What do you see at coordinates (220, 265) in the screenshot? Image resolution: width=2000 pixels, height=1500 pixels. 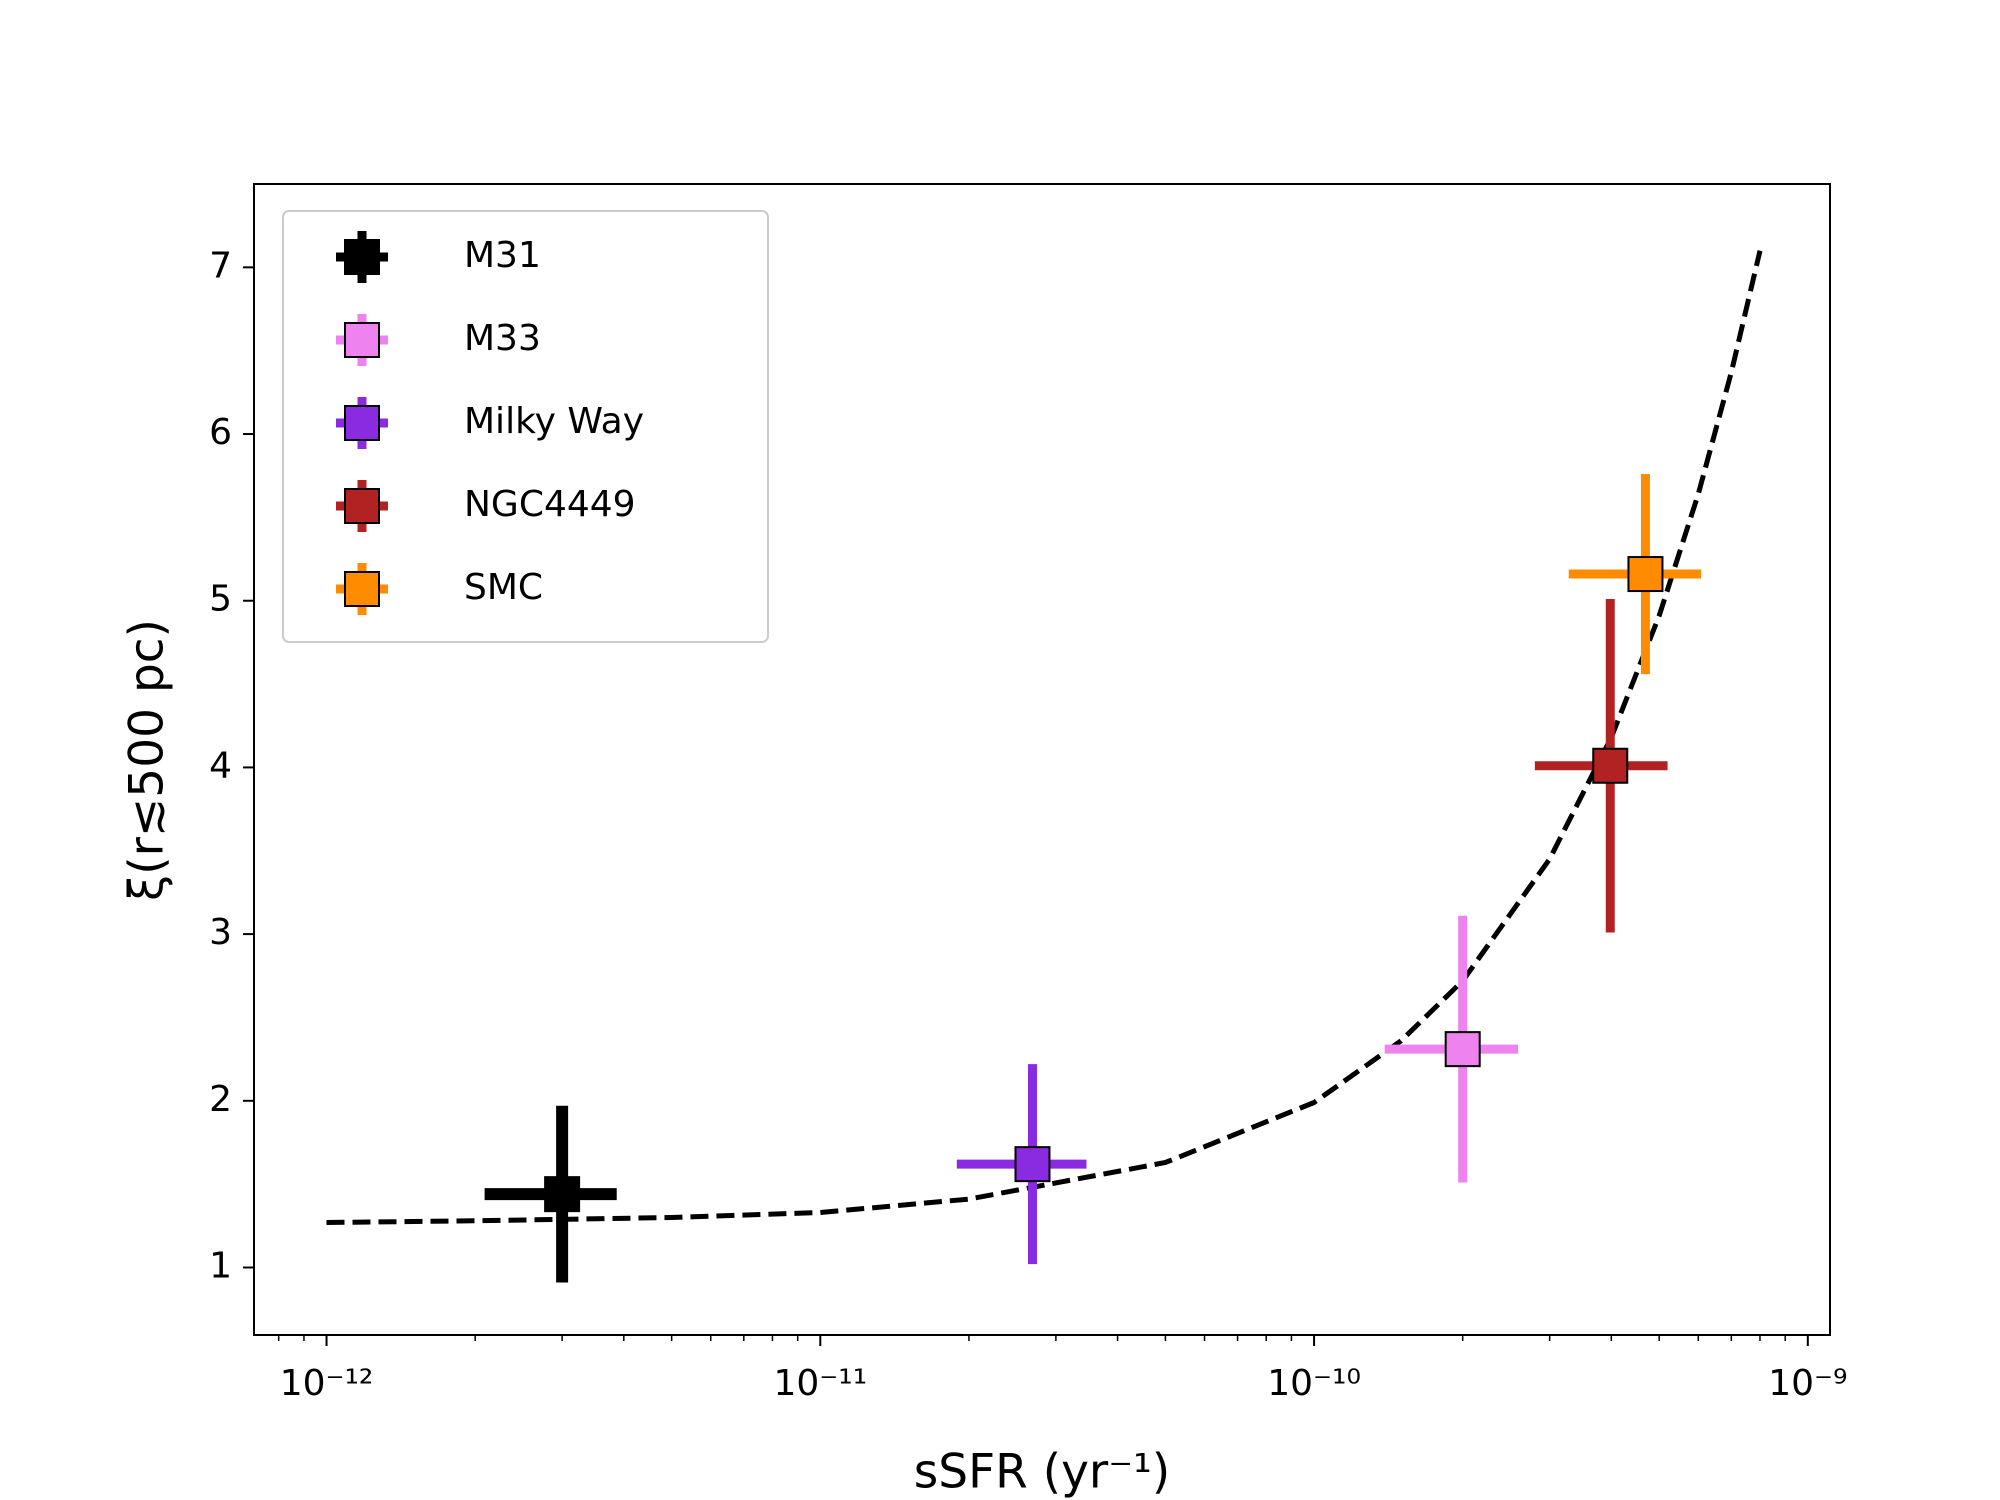 I see `y-tick-label: 7` at bounding box center [220, 265].